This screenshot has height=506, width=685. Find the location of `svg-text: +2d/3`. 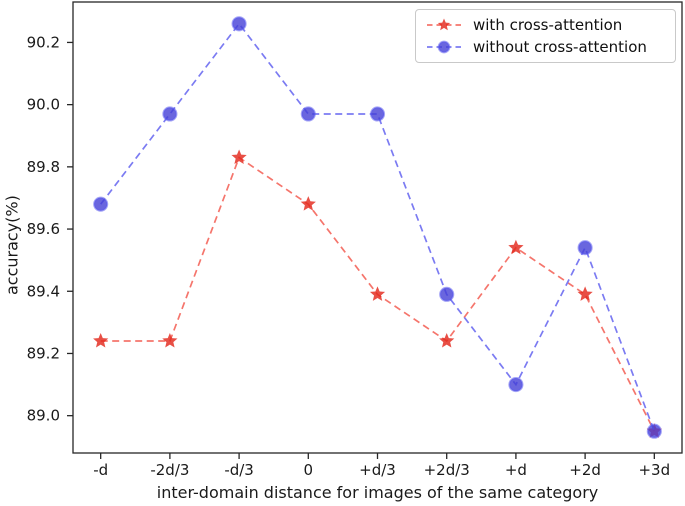

svg-text: +2d/3 is located at coordinates (447, 470).